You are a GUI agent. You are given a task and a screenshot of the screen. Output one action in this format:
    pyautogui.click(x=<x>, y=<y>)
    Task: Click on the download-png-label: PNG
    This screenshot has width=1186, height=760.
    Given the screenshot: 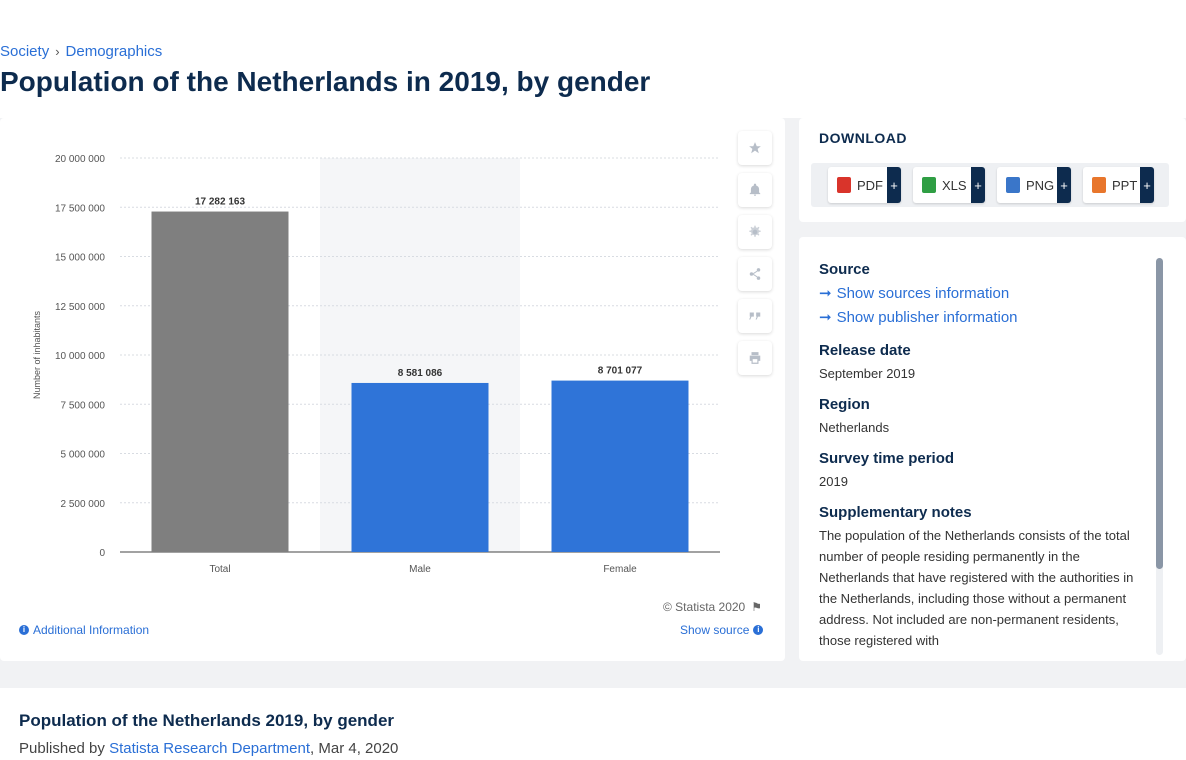 What is the action you would take?
    pyautogui.click(x=1040, y=185)
    